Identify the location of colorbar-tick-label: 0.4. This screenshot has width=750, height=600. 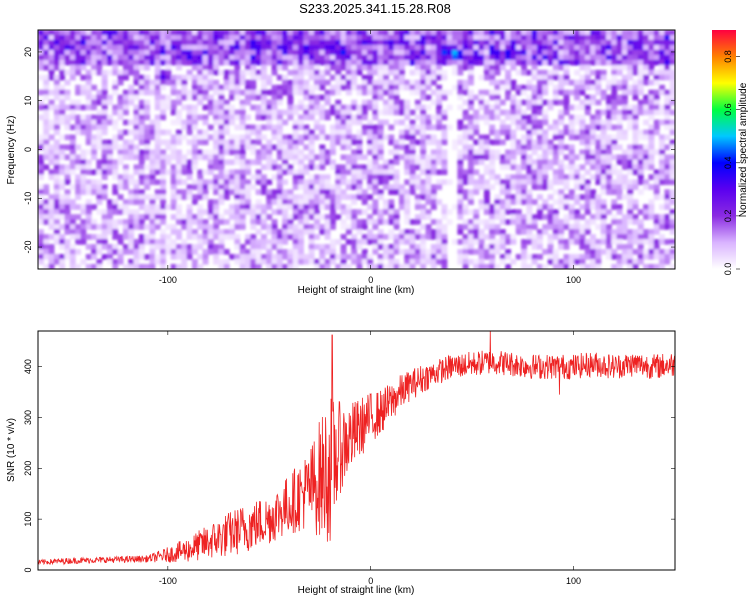
(728, 163).